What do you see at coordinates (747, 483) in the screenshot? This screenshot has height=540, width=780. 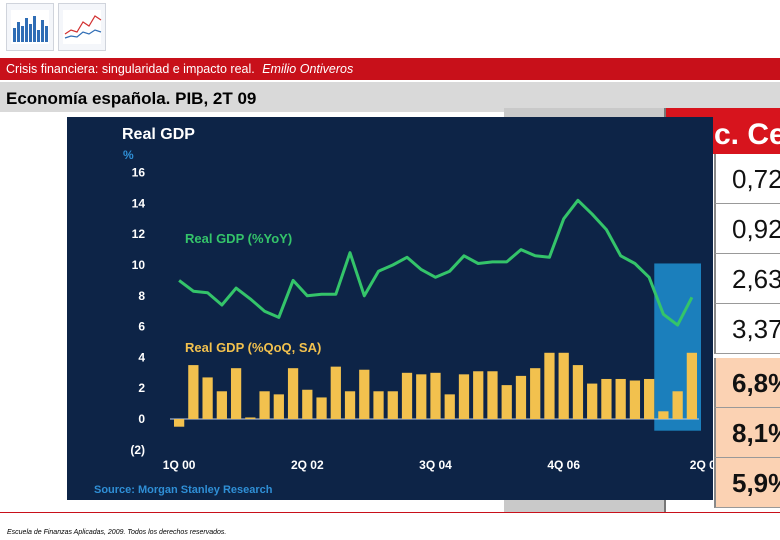 I see `table-cell-7: 5,9%` at bounding box center [747, 483].